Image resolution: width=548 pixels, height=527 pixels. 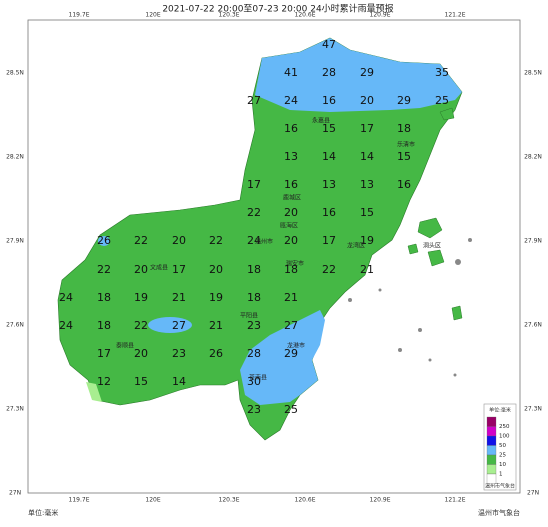 I want to click on lon-label-top: 119.7E, so click(x=79, y=15).